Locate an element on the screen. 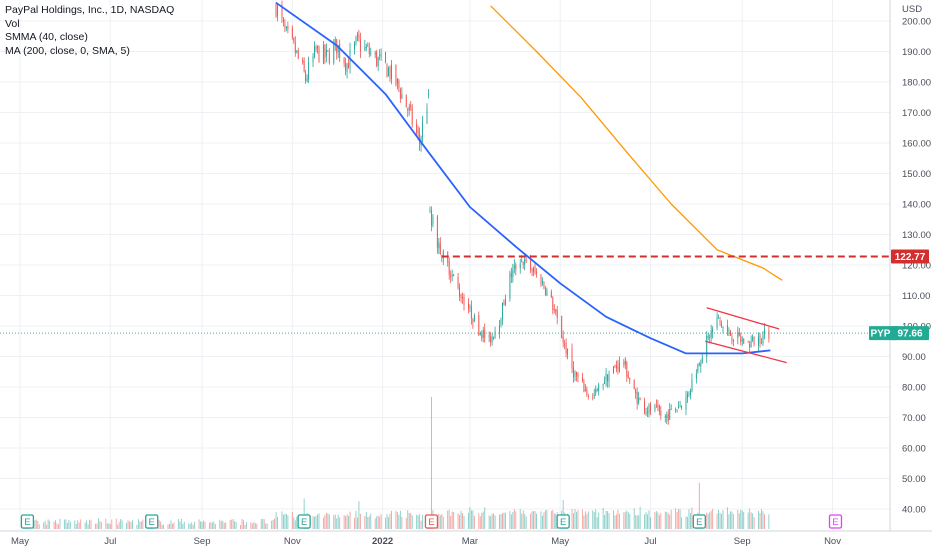 The image size is (932, 550). earnings-marker-box is located at coordinates (152, 521).